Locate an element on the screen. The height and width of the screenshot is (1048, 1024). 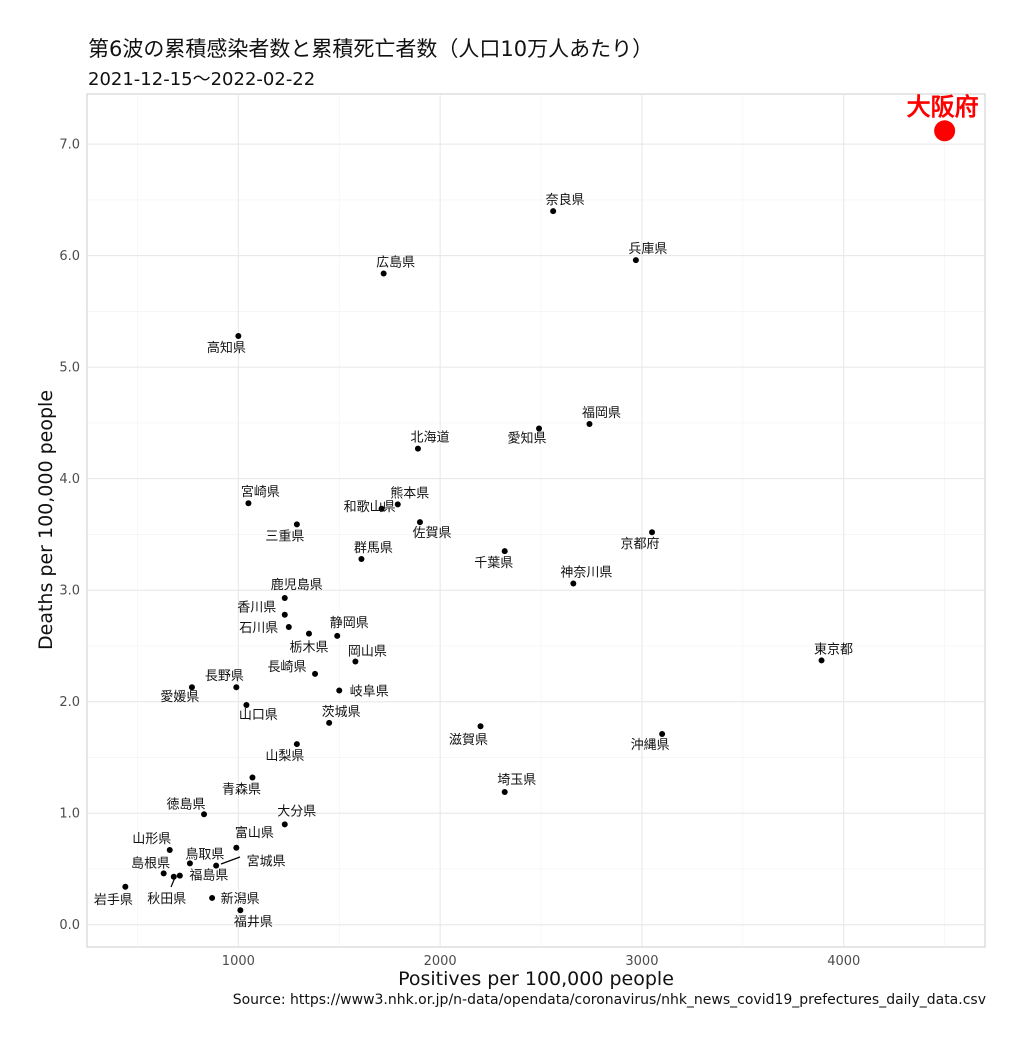
chart-subtitle: 2021-12-15〜2022-02-22 is located at coordinates (202, 79).